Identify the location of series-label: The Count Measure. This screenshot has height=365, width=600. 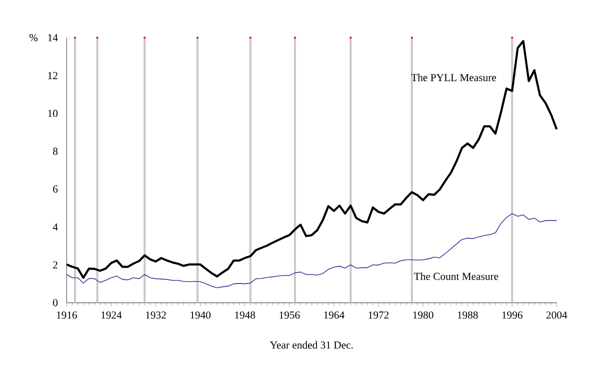
(456, 276).